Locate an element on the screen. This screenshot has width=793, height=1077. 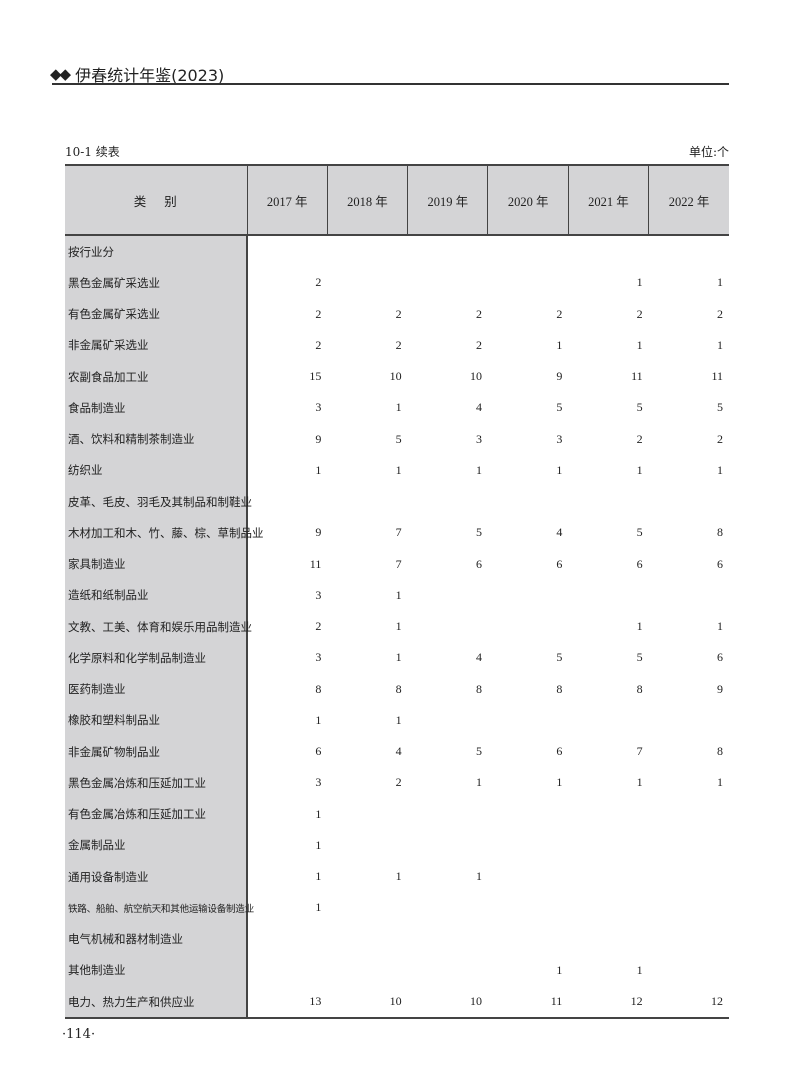
table-row: 通用设备制造业 1 1 1 is located at coordinates (397, 877).